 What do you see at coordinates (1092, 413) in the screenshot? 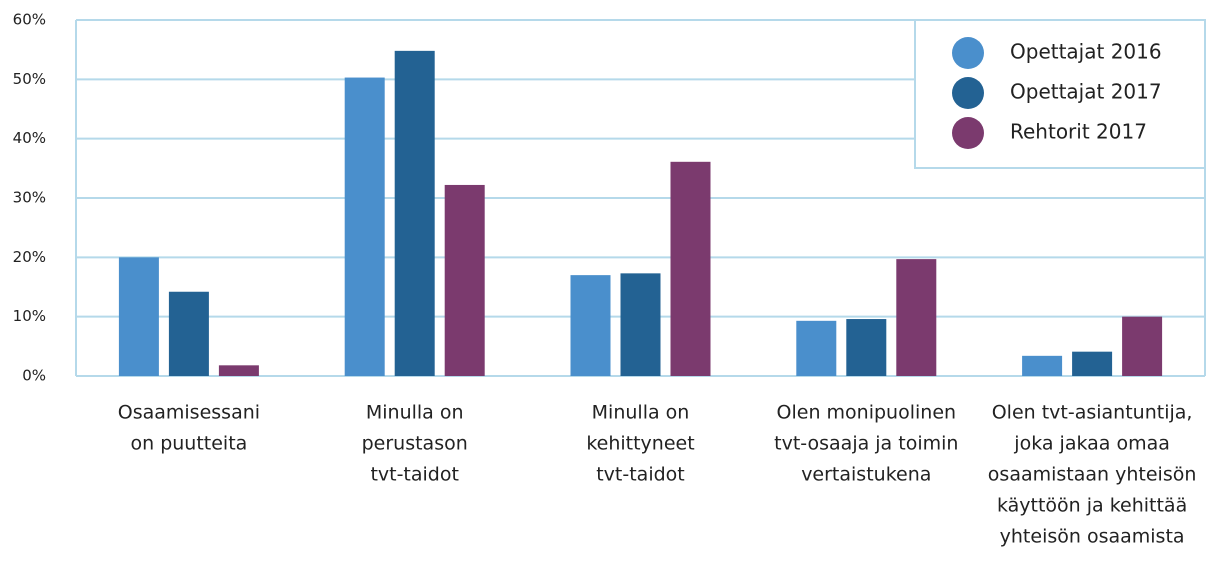
I see `x-tick-label: Olen tvt-asiantuntija,` at bounding box center [1092, 413].